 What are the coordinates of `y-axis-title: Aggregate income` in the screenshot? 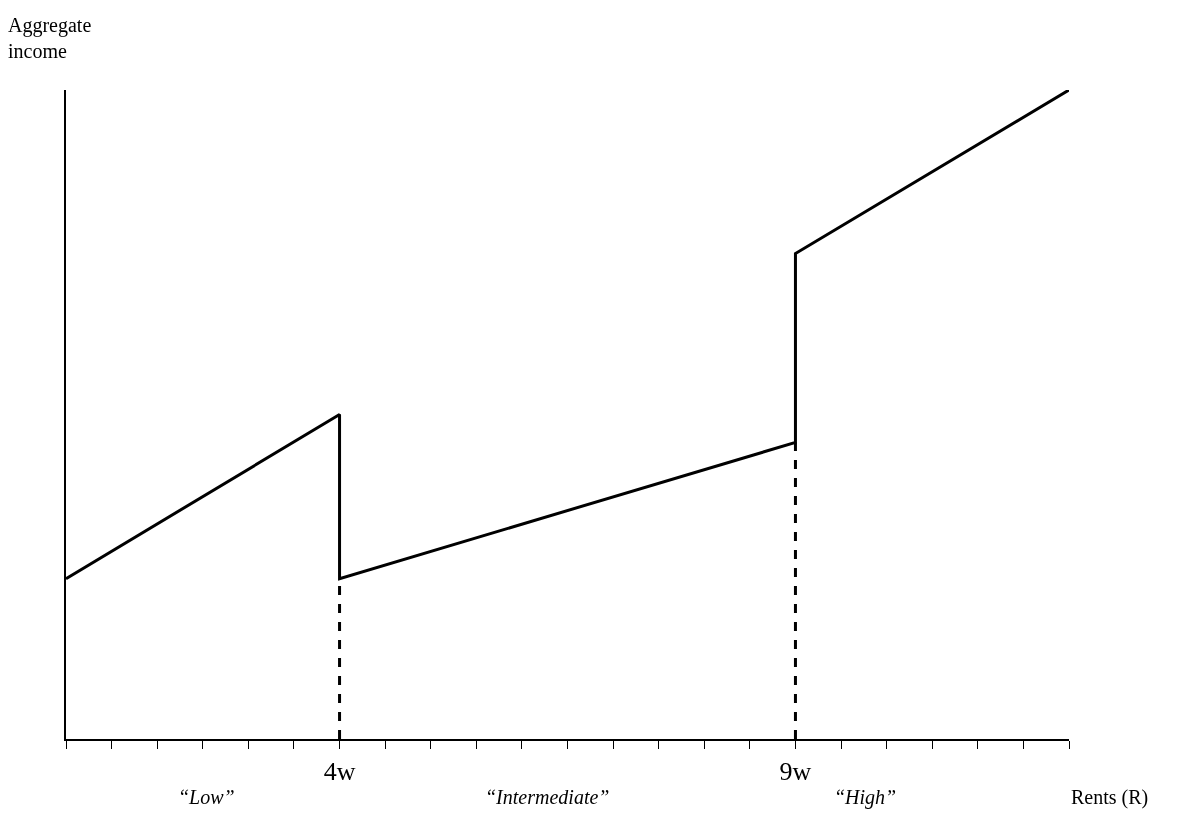 It's located at (50, 38).